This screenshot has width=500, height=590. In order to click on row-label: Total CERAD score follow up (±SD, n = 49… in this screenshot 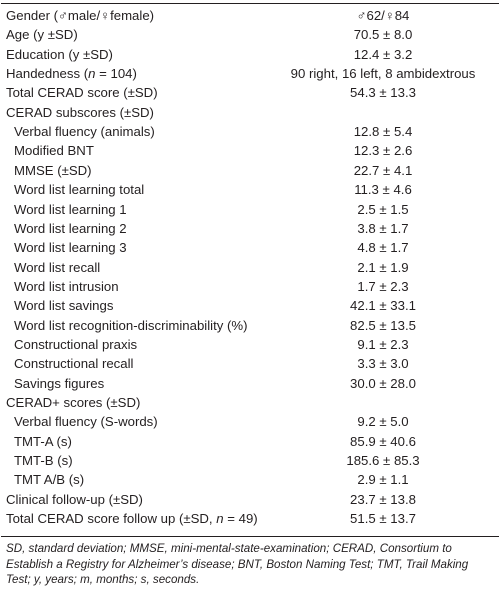, I will do `click(132, 518)`.